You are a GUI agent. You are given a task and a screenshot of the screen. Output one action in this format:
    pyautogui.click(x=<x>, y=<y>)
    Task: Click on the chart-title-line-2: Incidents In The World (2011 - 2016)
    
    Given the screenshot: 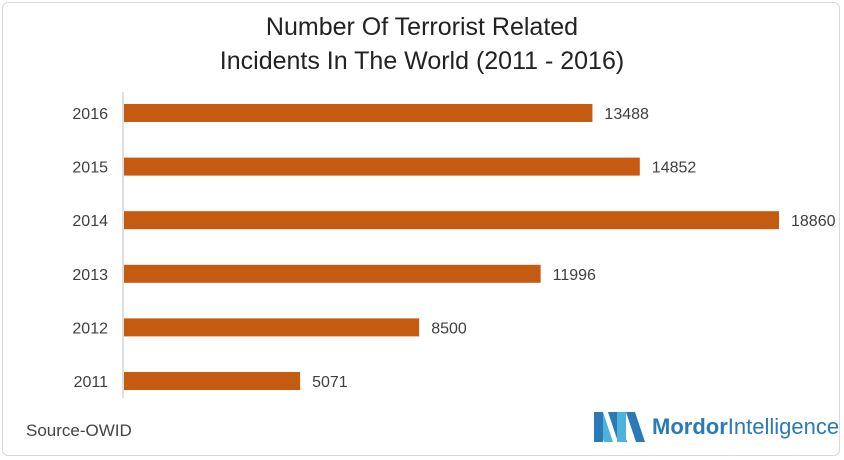 What is the action you would take?
    pyautogui.click(x=422, y=61)
    